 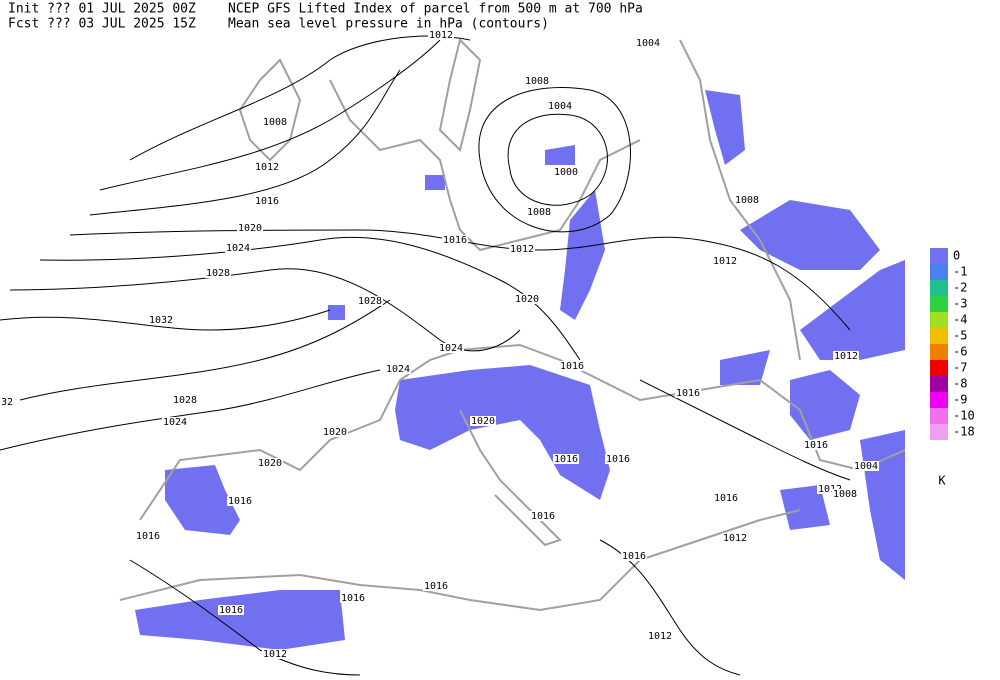 I want to click on legend-label: 0, so click(x=956, y=256).